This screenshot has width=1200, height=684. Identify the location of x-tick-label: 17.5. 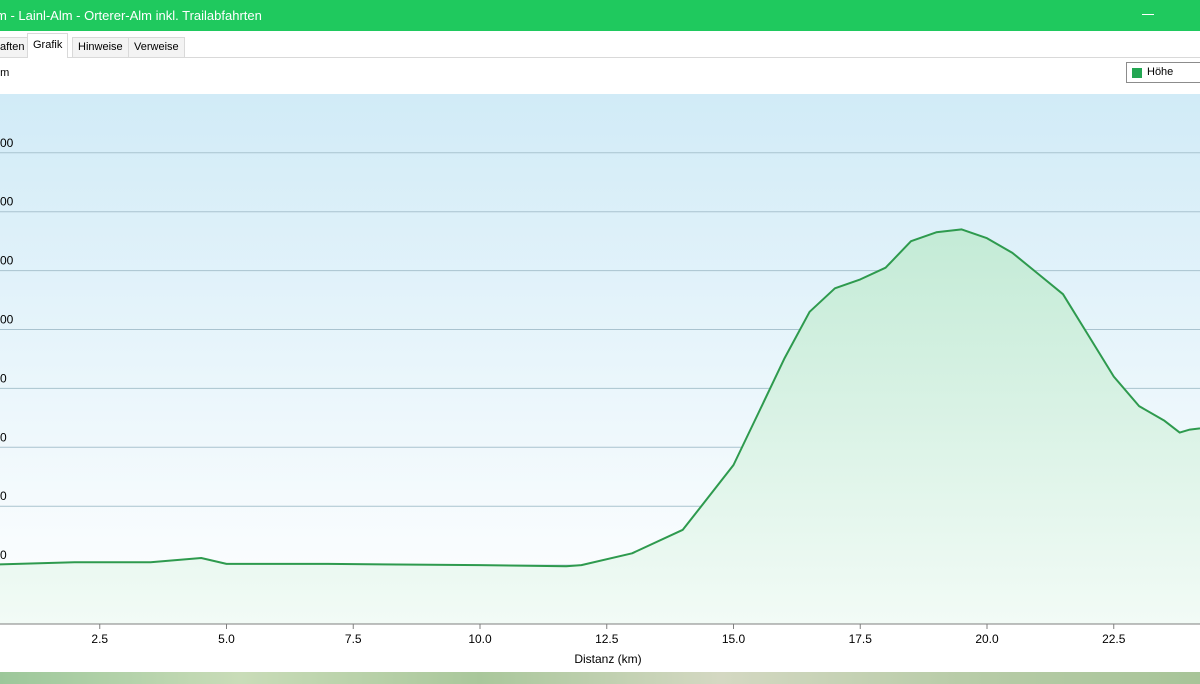
(861, 639).